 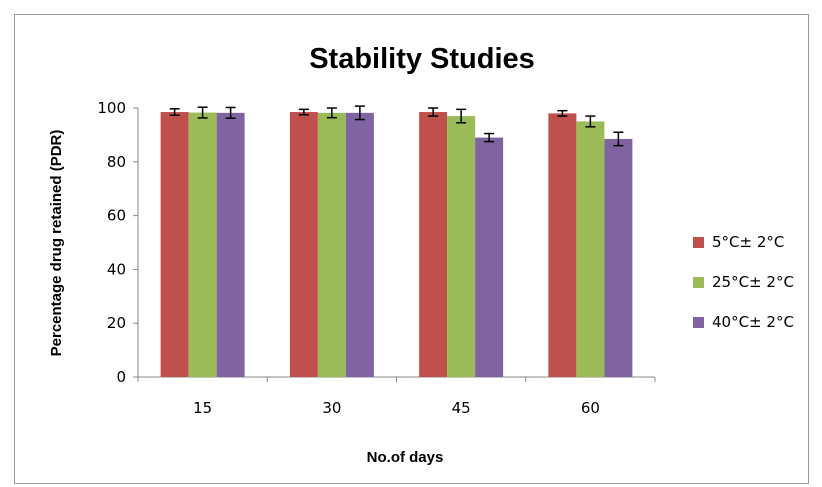 I want to click on y-tick-label: 60, so click(x=116, y=216).